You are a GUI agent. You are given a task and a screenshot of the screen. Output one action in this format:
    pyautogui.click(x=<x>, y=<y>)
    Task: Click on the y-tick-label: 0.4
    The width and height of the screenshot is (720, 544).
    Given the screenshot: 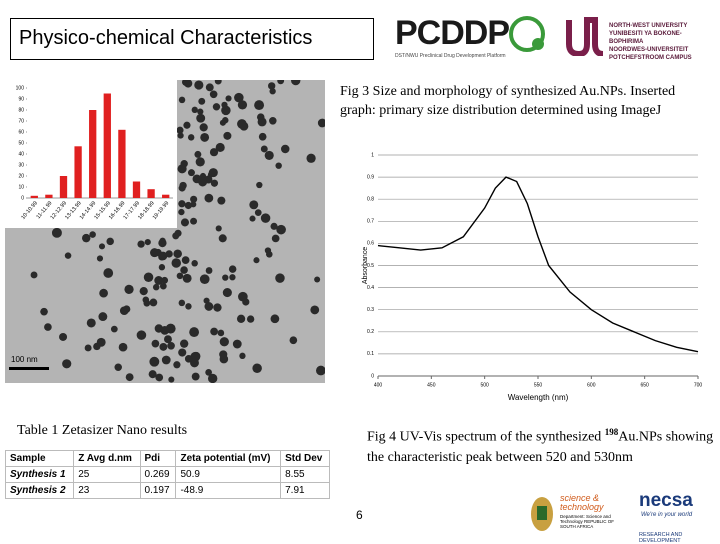 What is the action you would take?
    pyautogui.click(x=370, y=288)
    